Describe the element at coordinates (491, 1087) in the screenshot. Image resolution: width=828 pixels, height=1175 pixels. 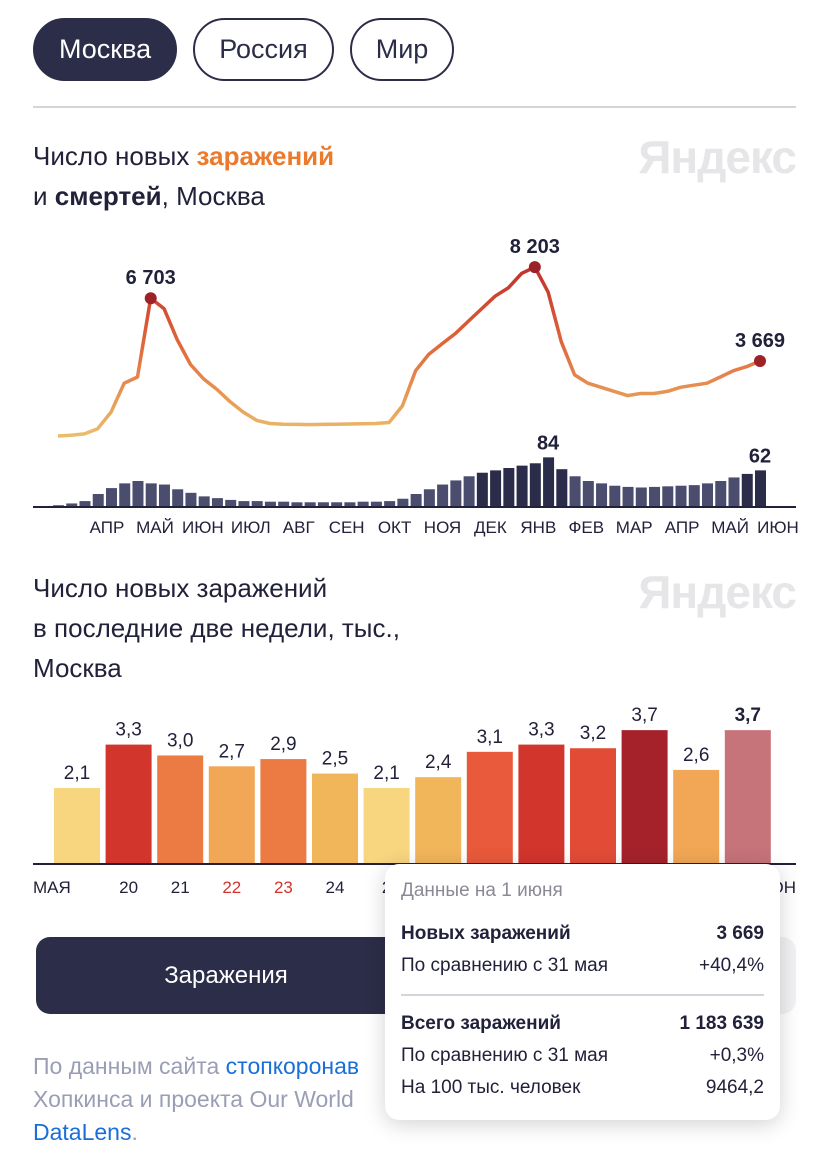
I see `tooltip-per100-label: На 100 тыс. человек` at that location.